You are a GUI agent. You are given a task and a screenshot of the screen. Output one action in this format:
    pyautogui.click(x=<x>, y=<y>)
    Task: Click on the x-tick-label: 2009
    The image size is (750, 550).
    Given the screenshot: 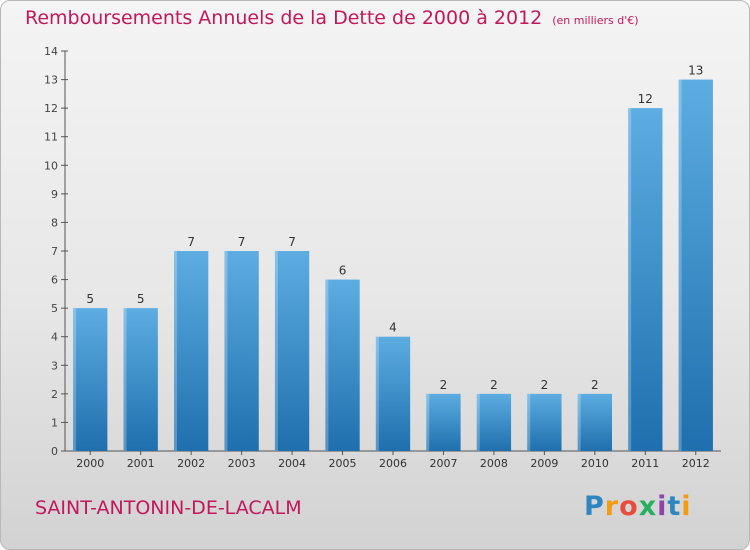 What is the action you would take?
    pyautogui.click(x=544, y=463)
    